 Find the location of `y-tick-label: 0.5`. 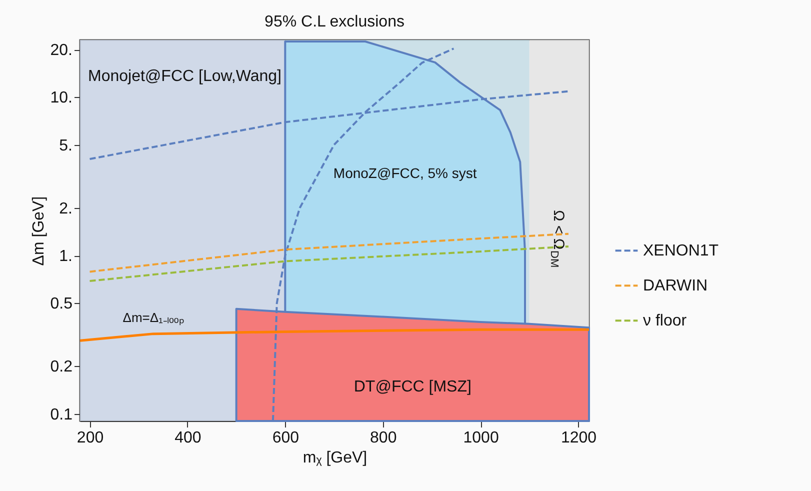

y-tick-label: 0.5 is located at coordinates (61, 304).